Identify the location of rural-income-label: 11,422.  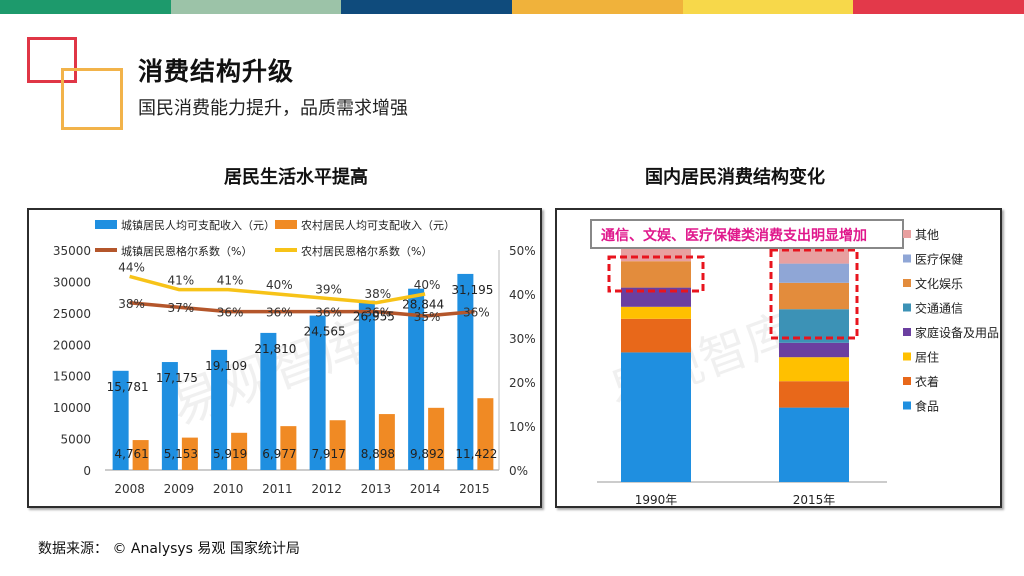
(476, 454).